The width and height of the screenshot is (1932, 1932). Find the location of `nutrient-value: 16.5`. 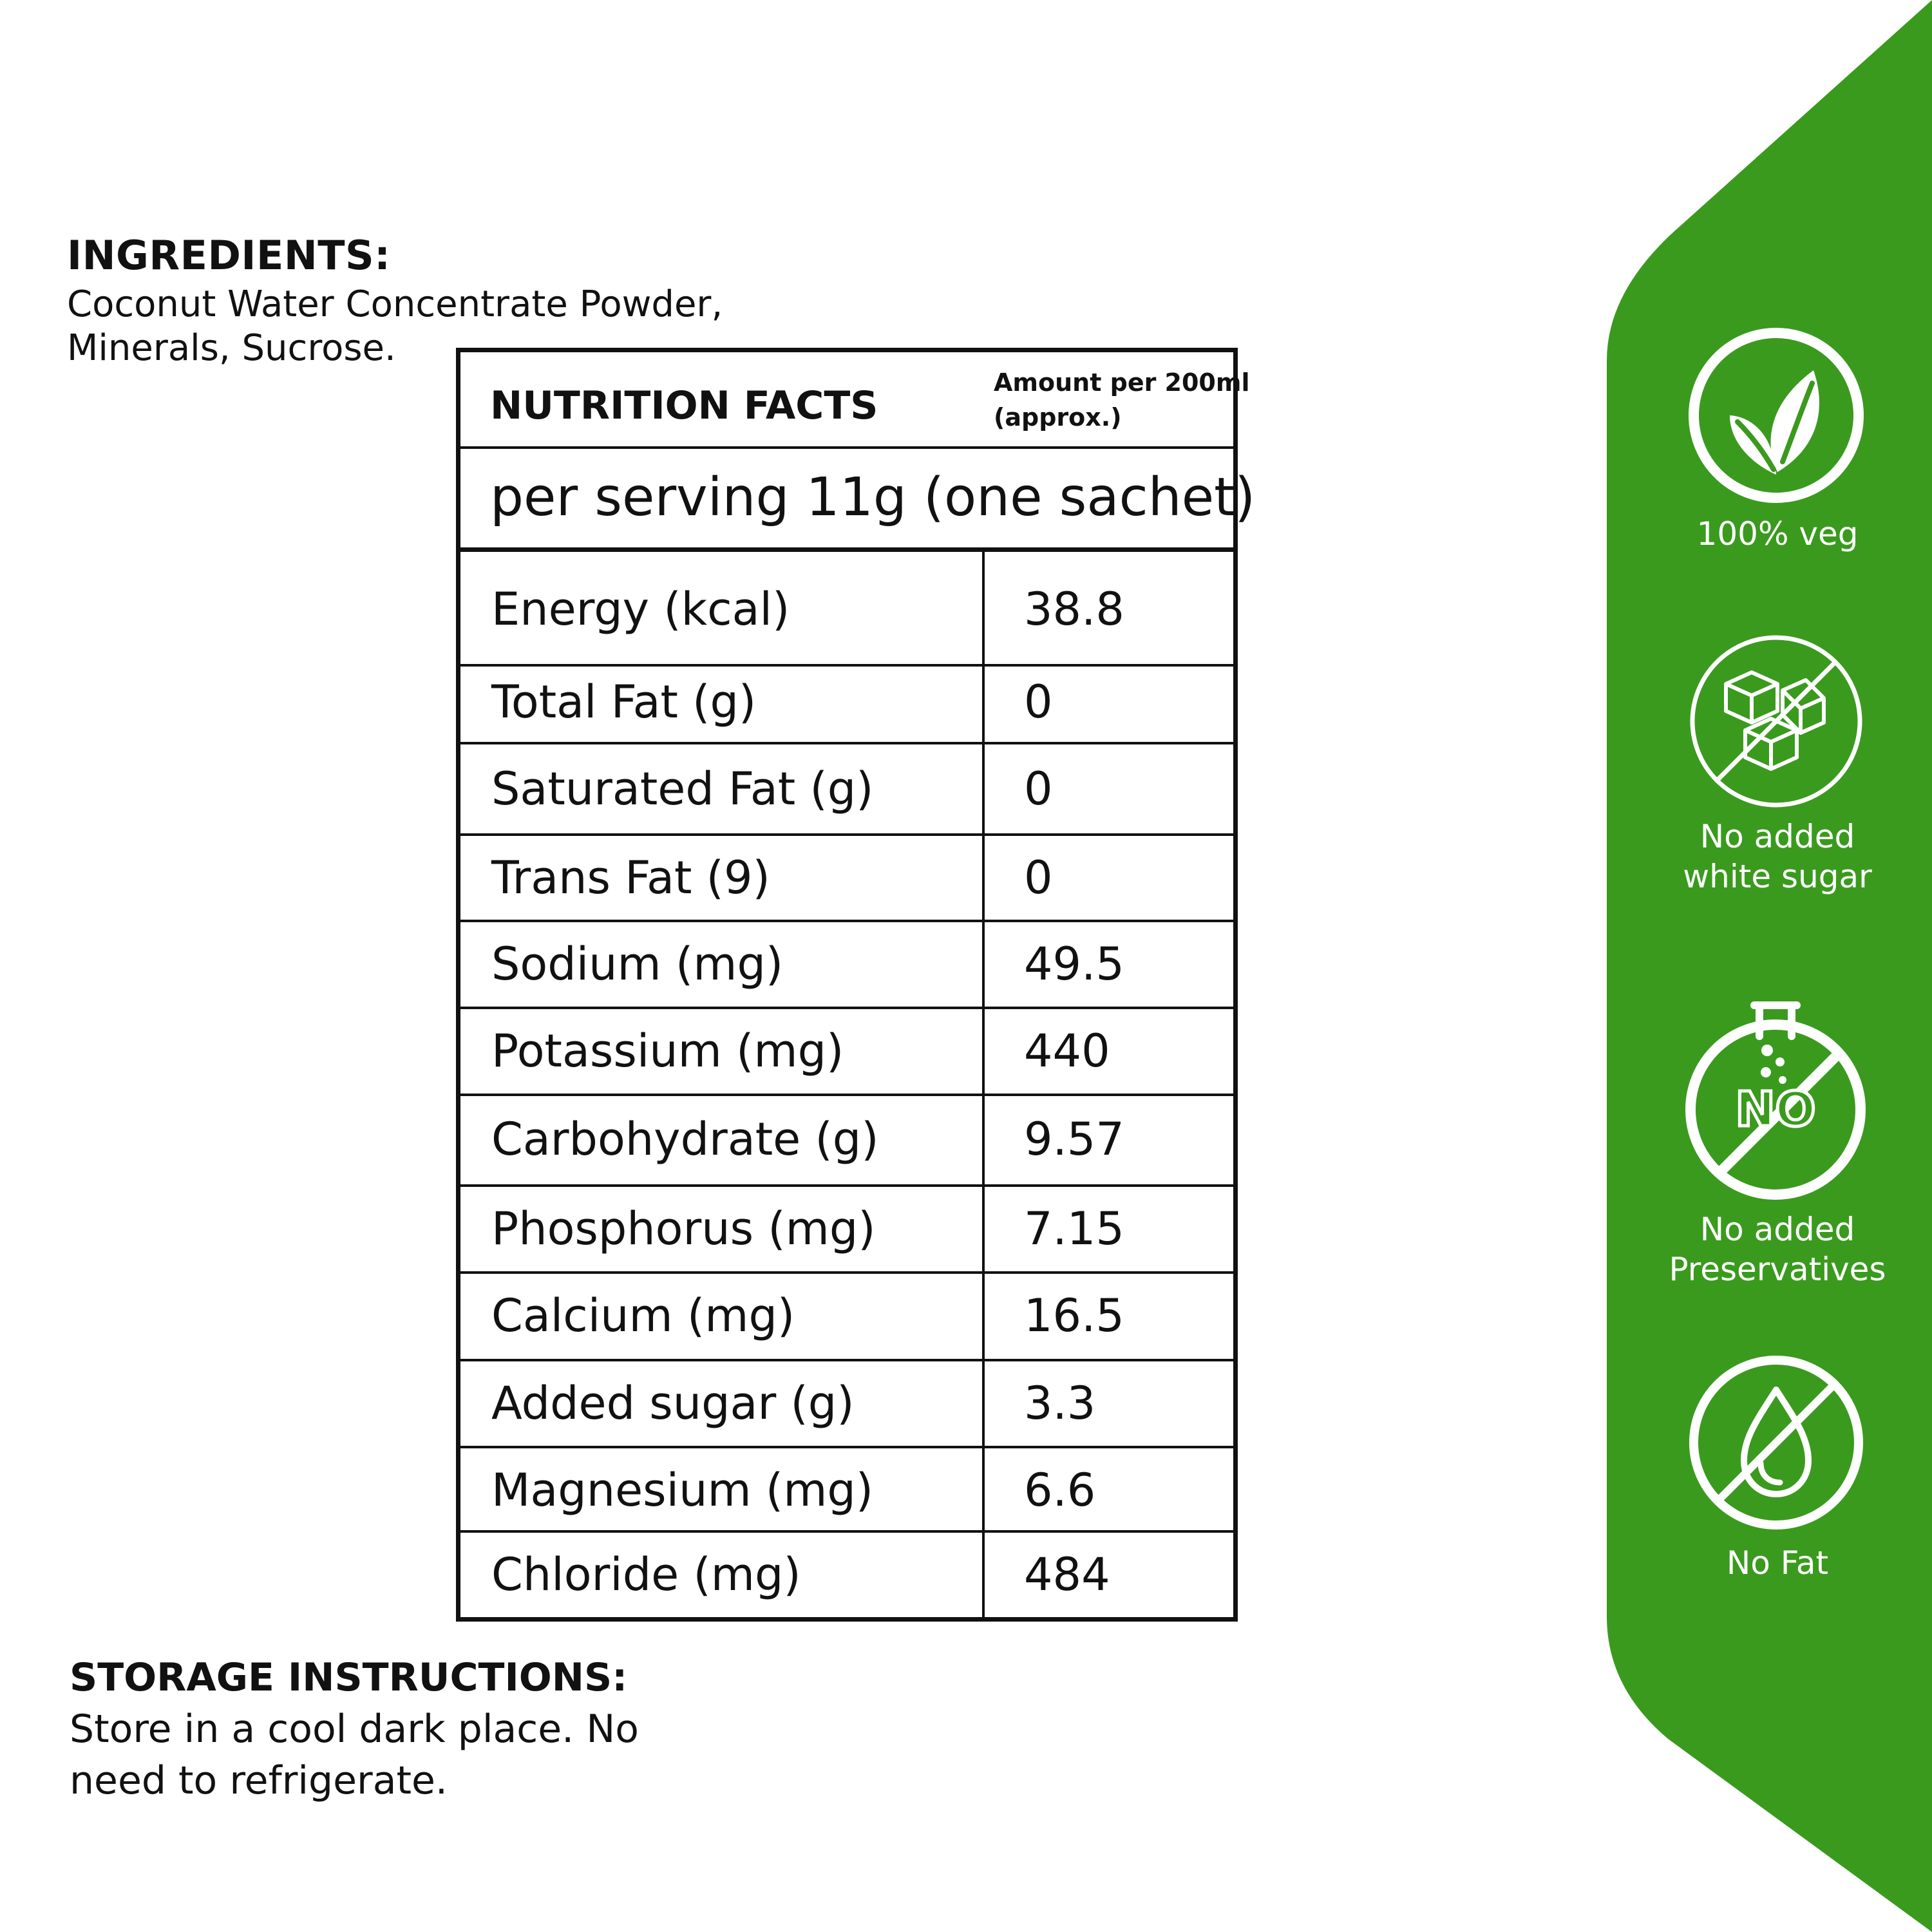

nutrient-value: 16.5 is located at coordinates (1074, 1316).